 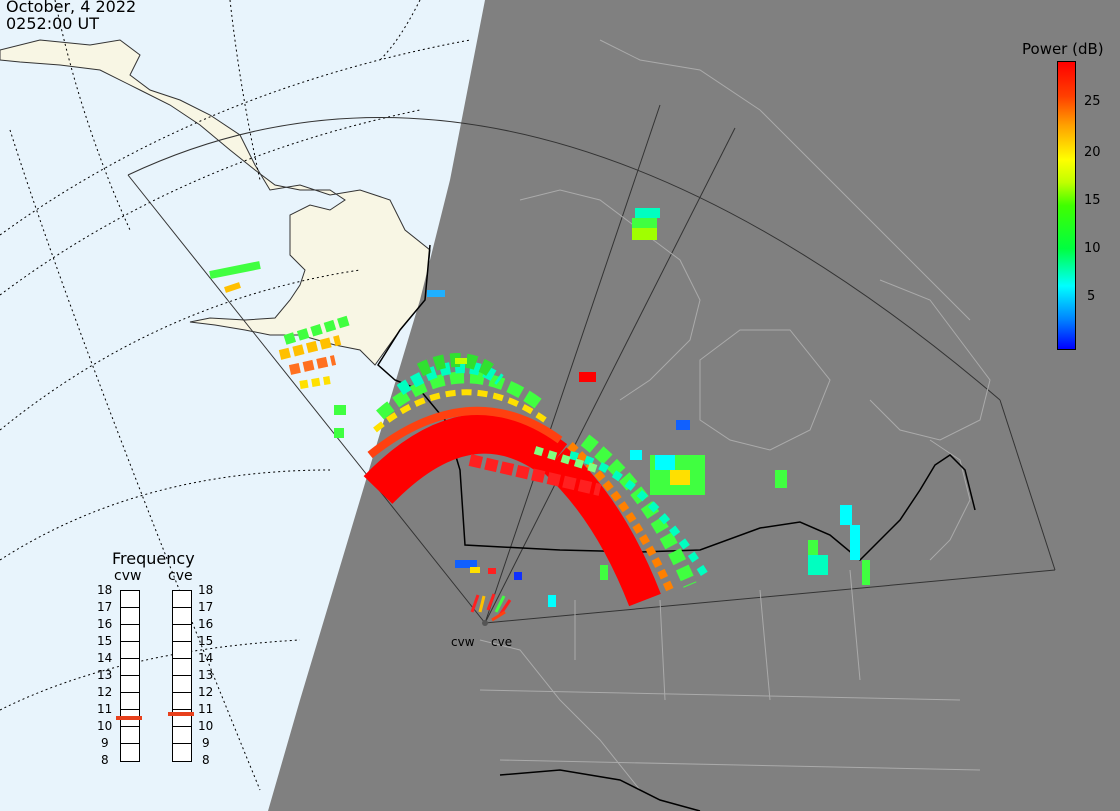 What do you see at coordinates (1092, 200) in the screenshot?
I see `colorbar-tick: 15` at bounding box center [1092, 200].